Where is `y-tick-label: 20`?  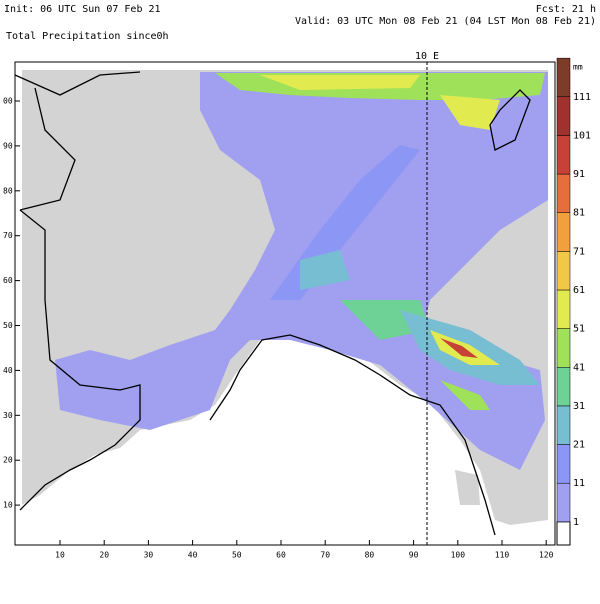
y-tick-label: 20 is located at coordinates (8, 460).